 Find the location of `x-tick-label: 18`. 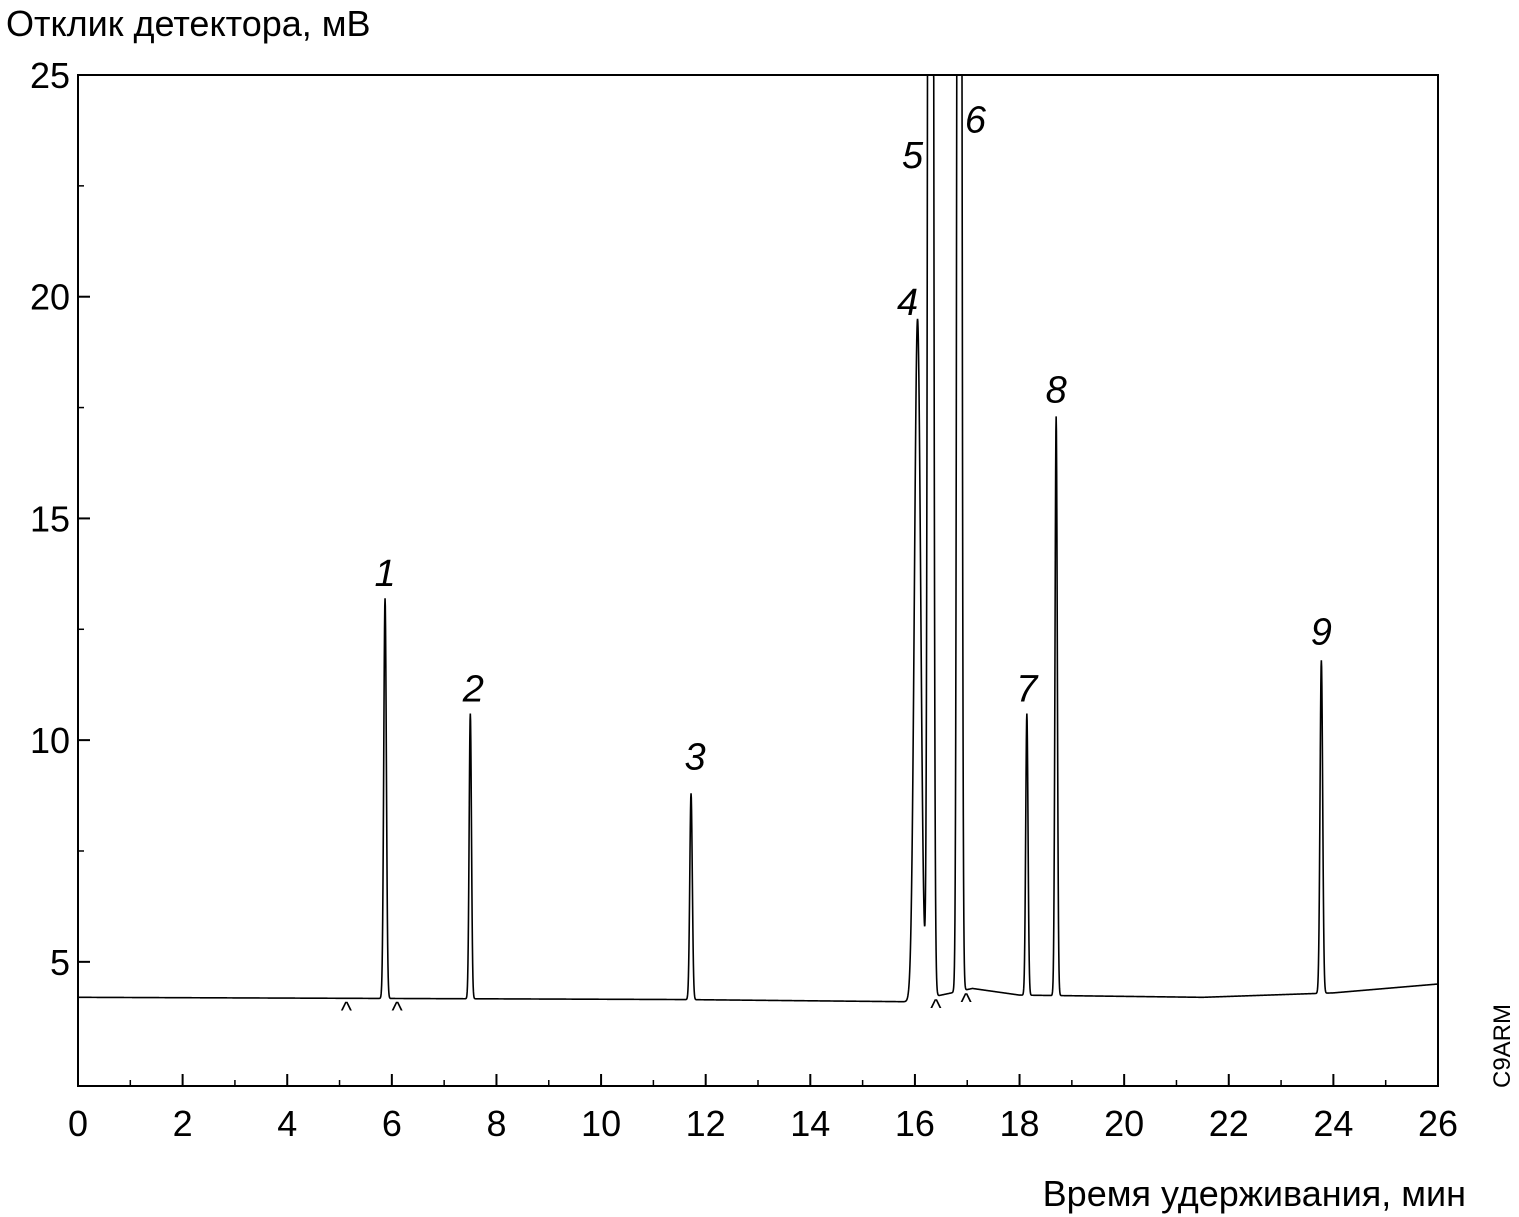

x-tick-label: 18 is located at coordinates (1020, 1123).